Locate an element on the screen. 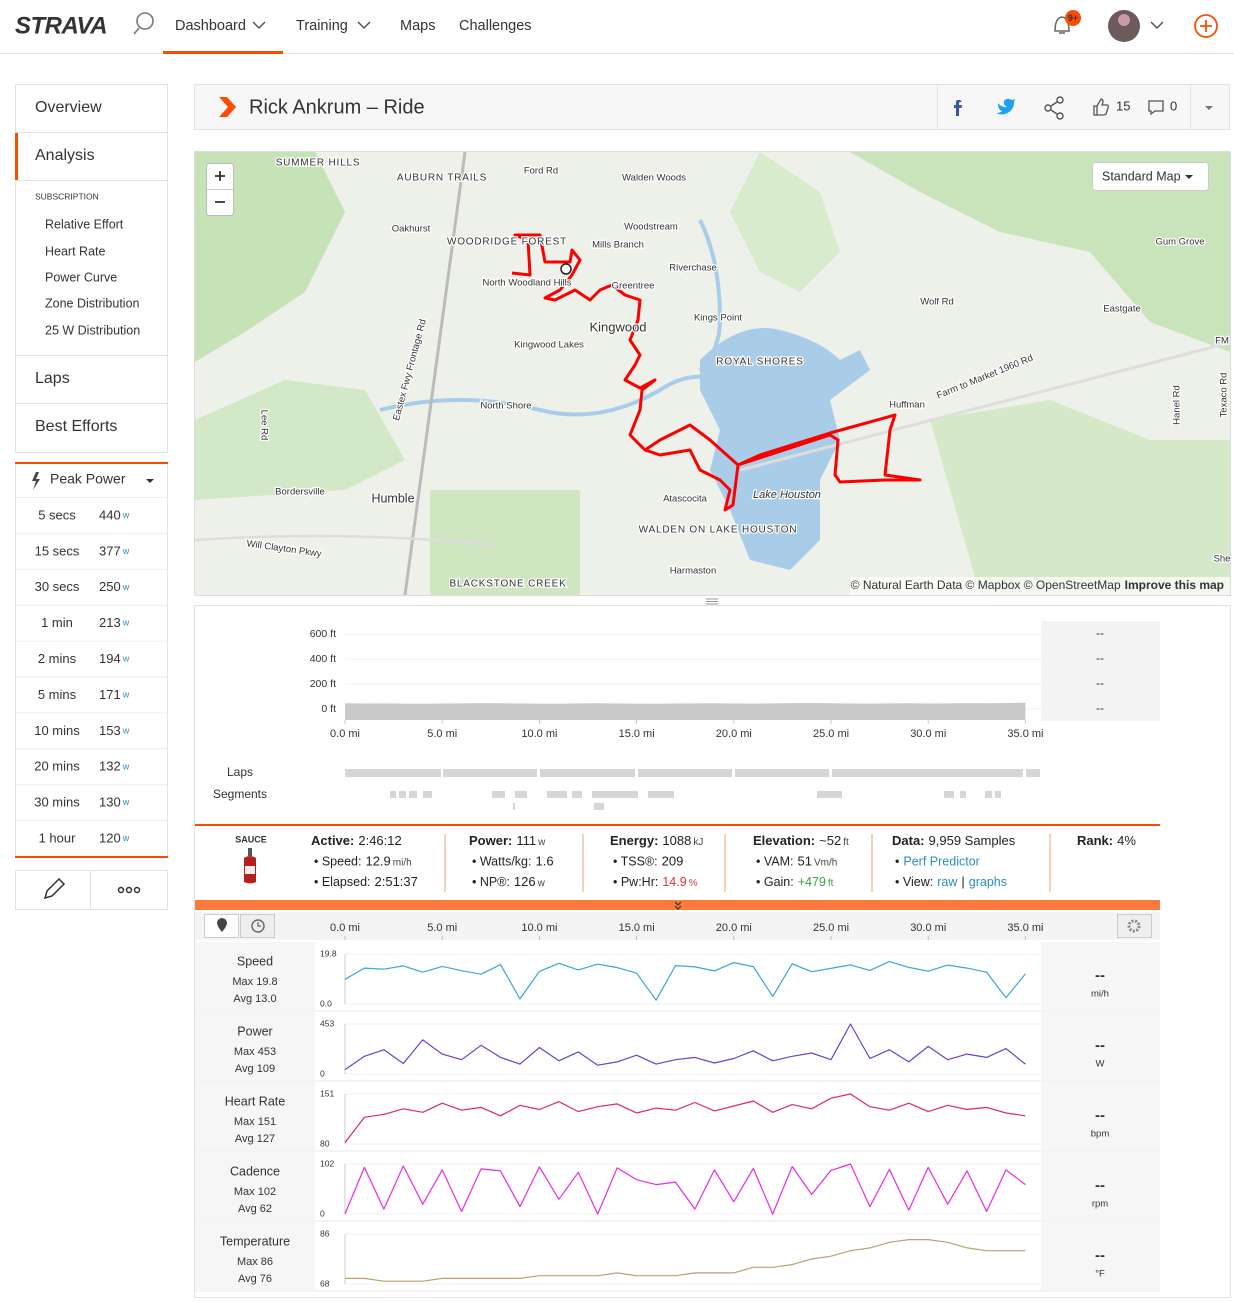  map-label: She is located at coordinates (1222, 559).